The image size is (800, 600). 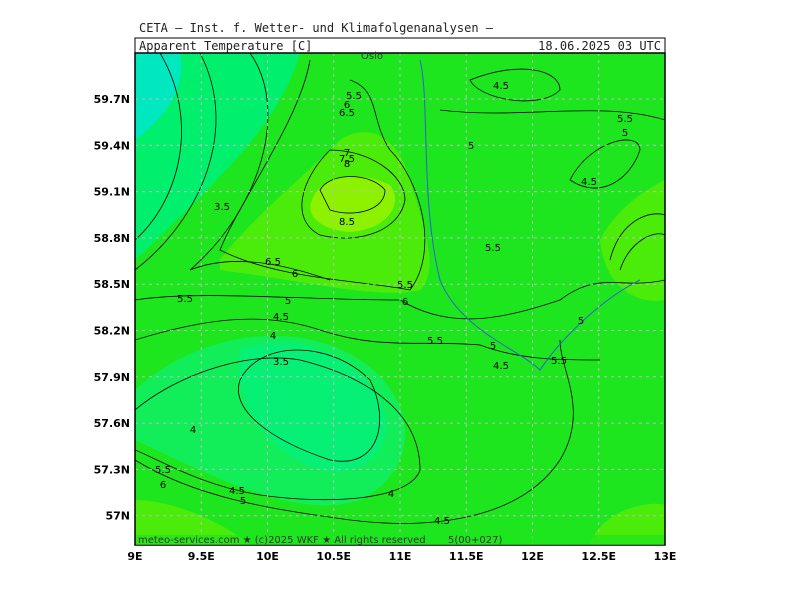 I want to click on x-tick-label: 9.5E, so click(x=201, y=556).